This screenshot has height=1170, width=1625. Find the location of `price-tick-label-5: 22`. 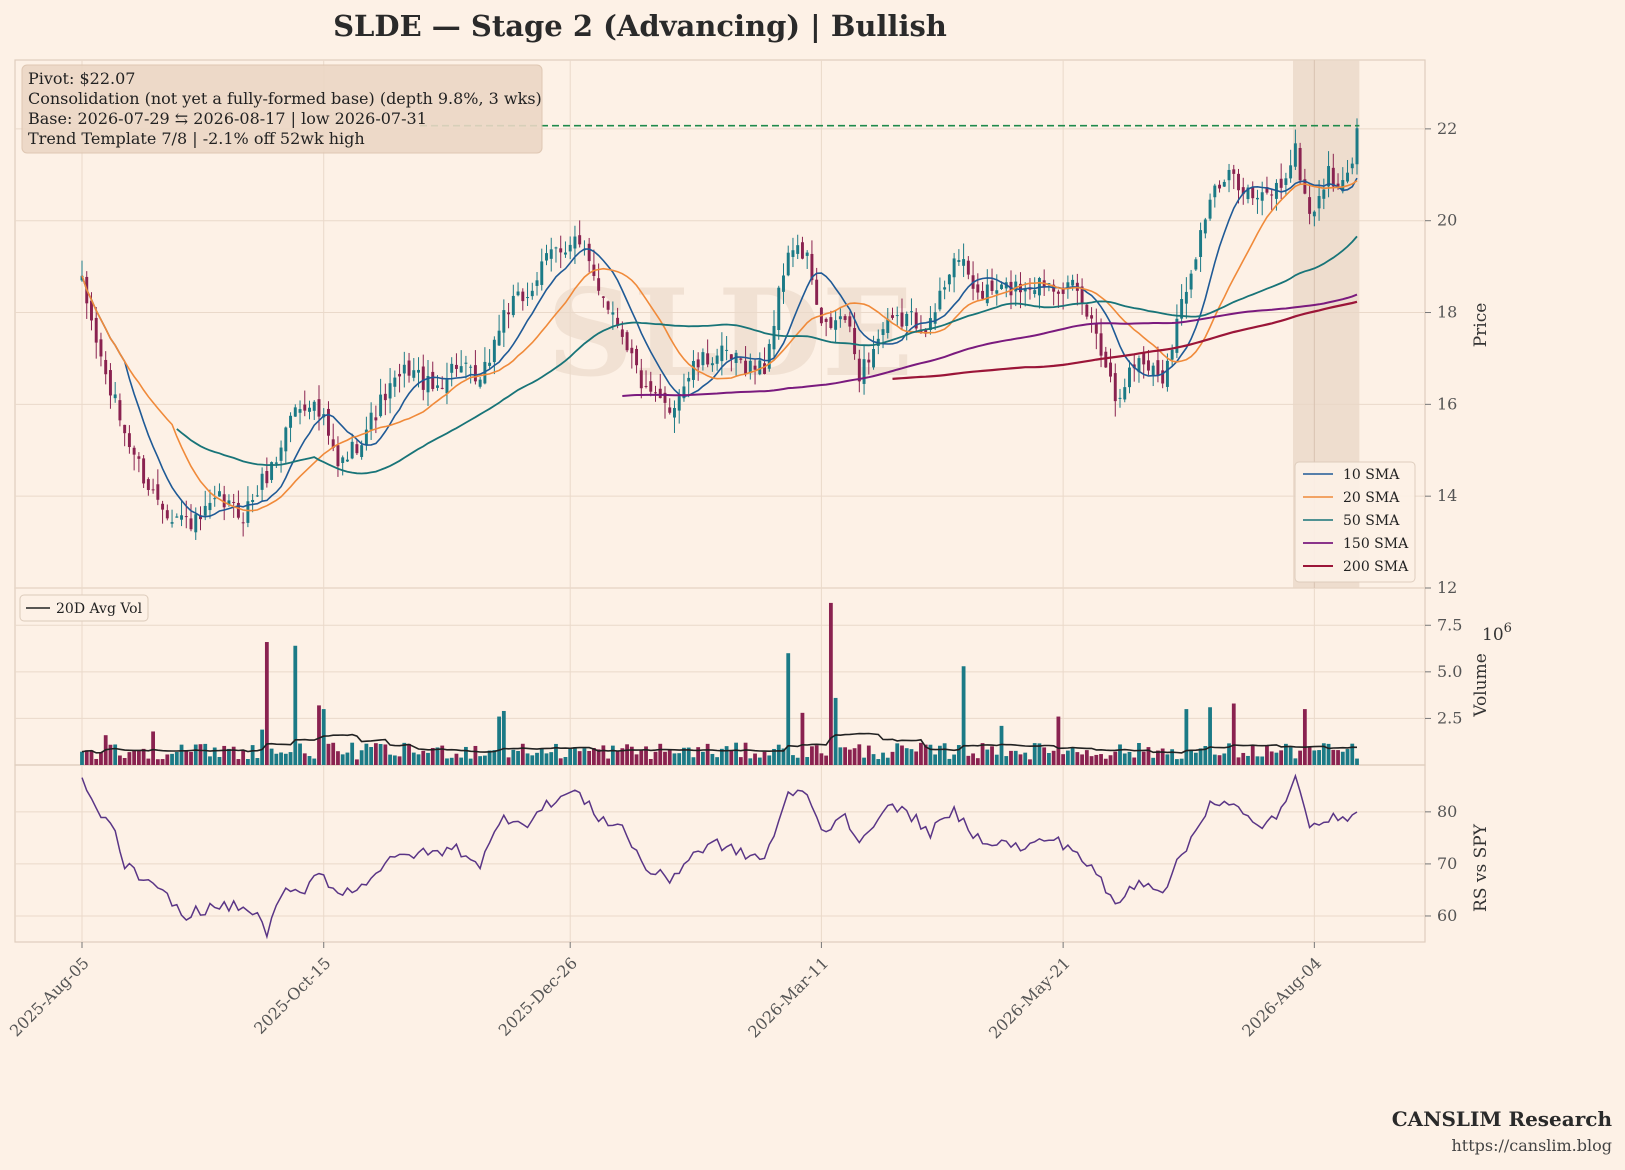

price-tick-label-5: 22 is located at coordinates (1447, 128).